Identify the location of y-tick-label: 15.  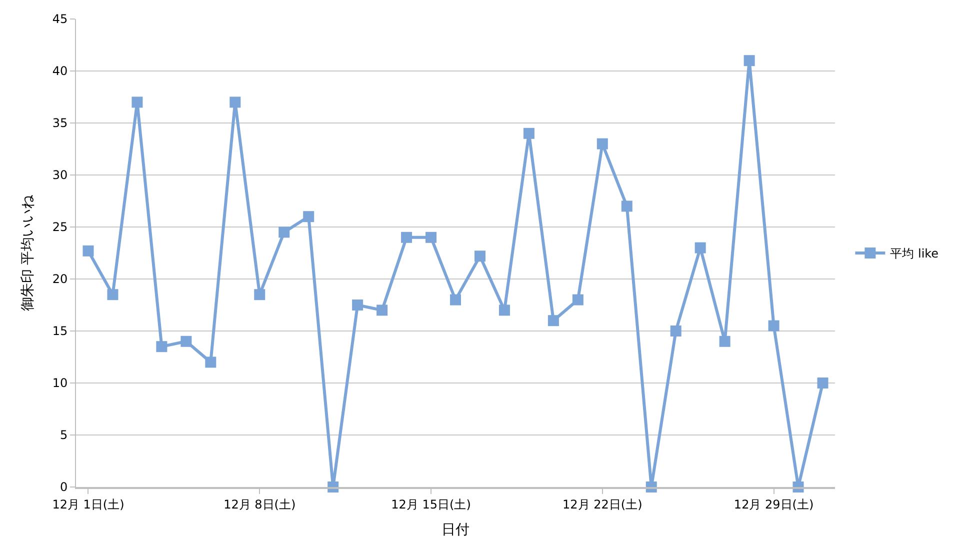
(60, 331).